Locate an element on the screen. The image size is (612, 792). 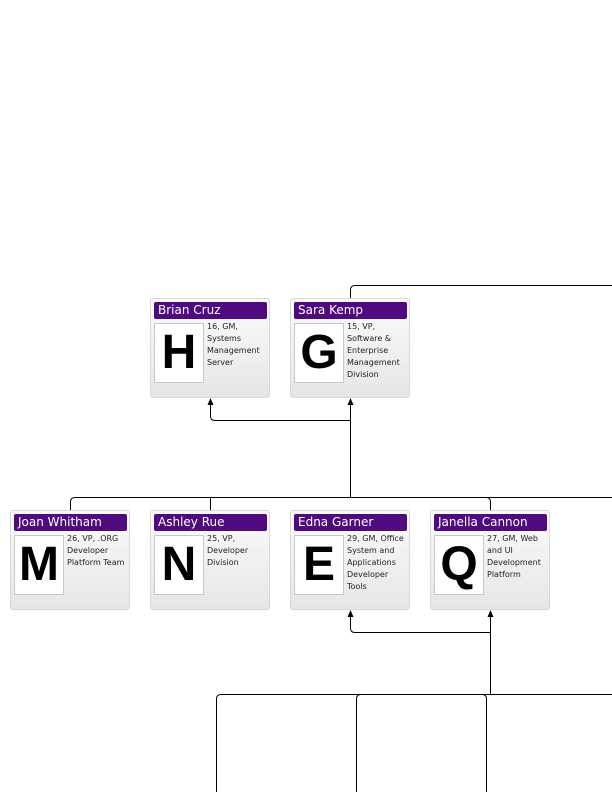
arrow-edna is located at coordinates (350, 613).